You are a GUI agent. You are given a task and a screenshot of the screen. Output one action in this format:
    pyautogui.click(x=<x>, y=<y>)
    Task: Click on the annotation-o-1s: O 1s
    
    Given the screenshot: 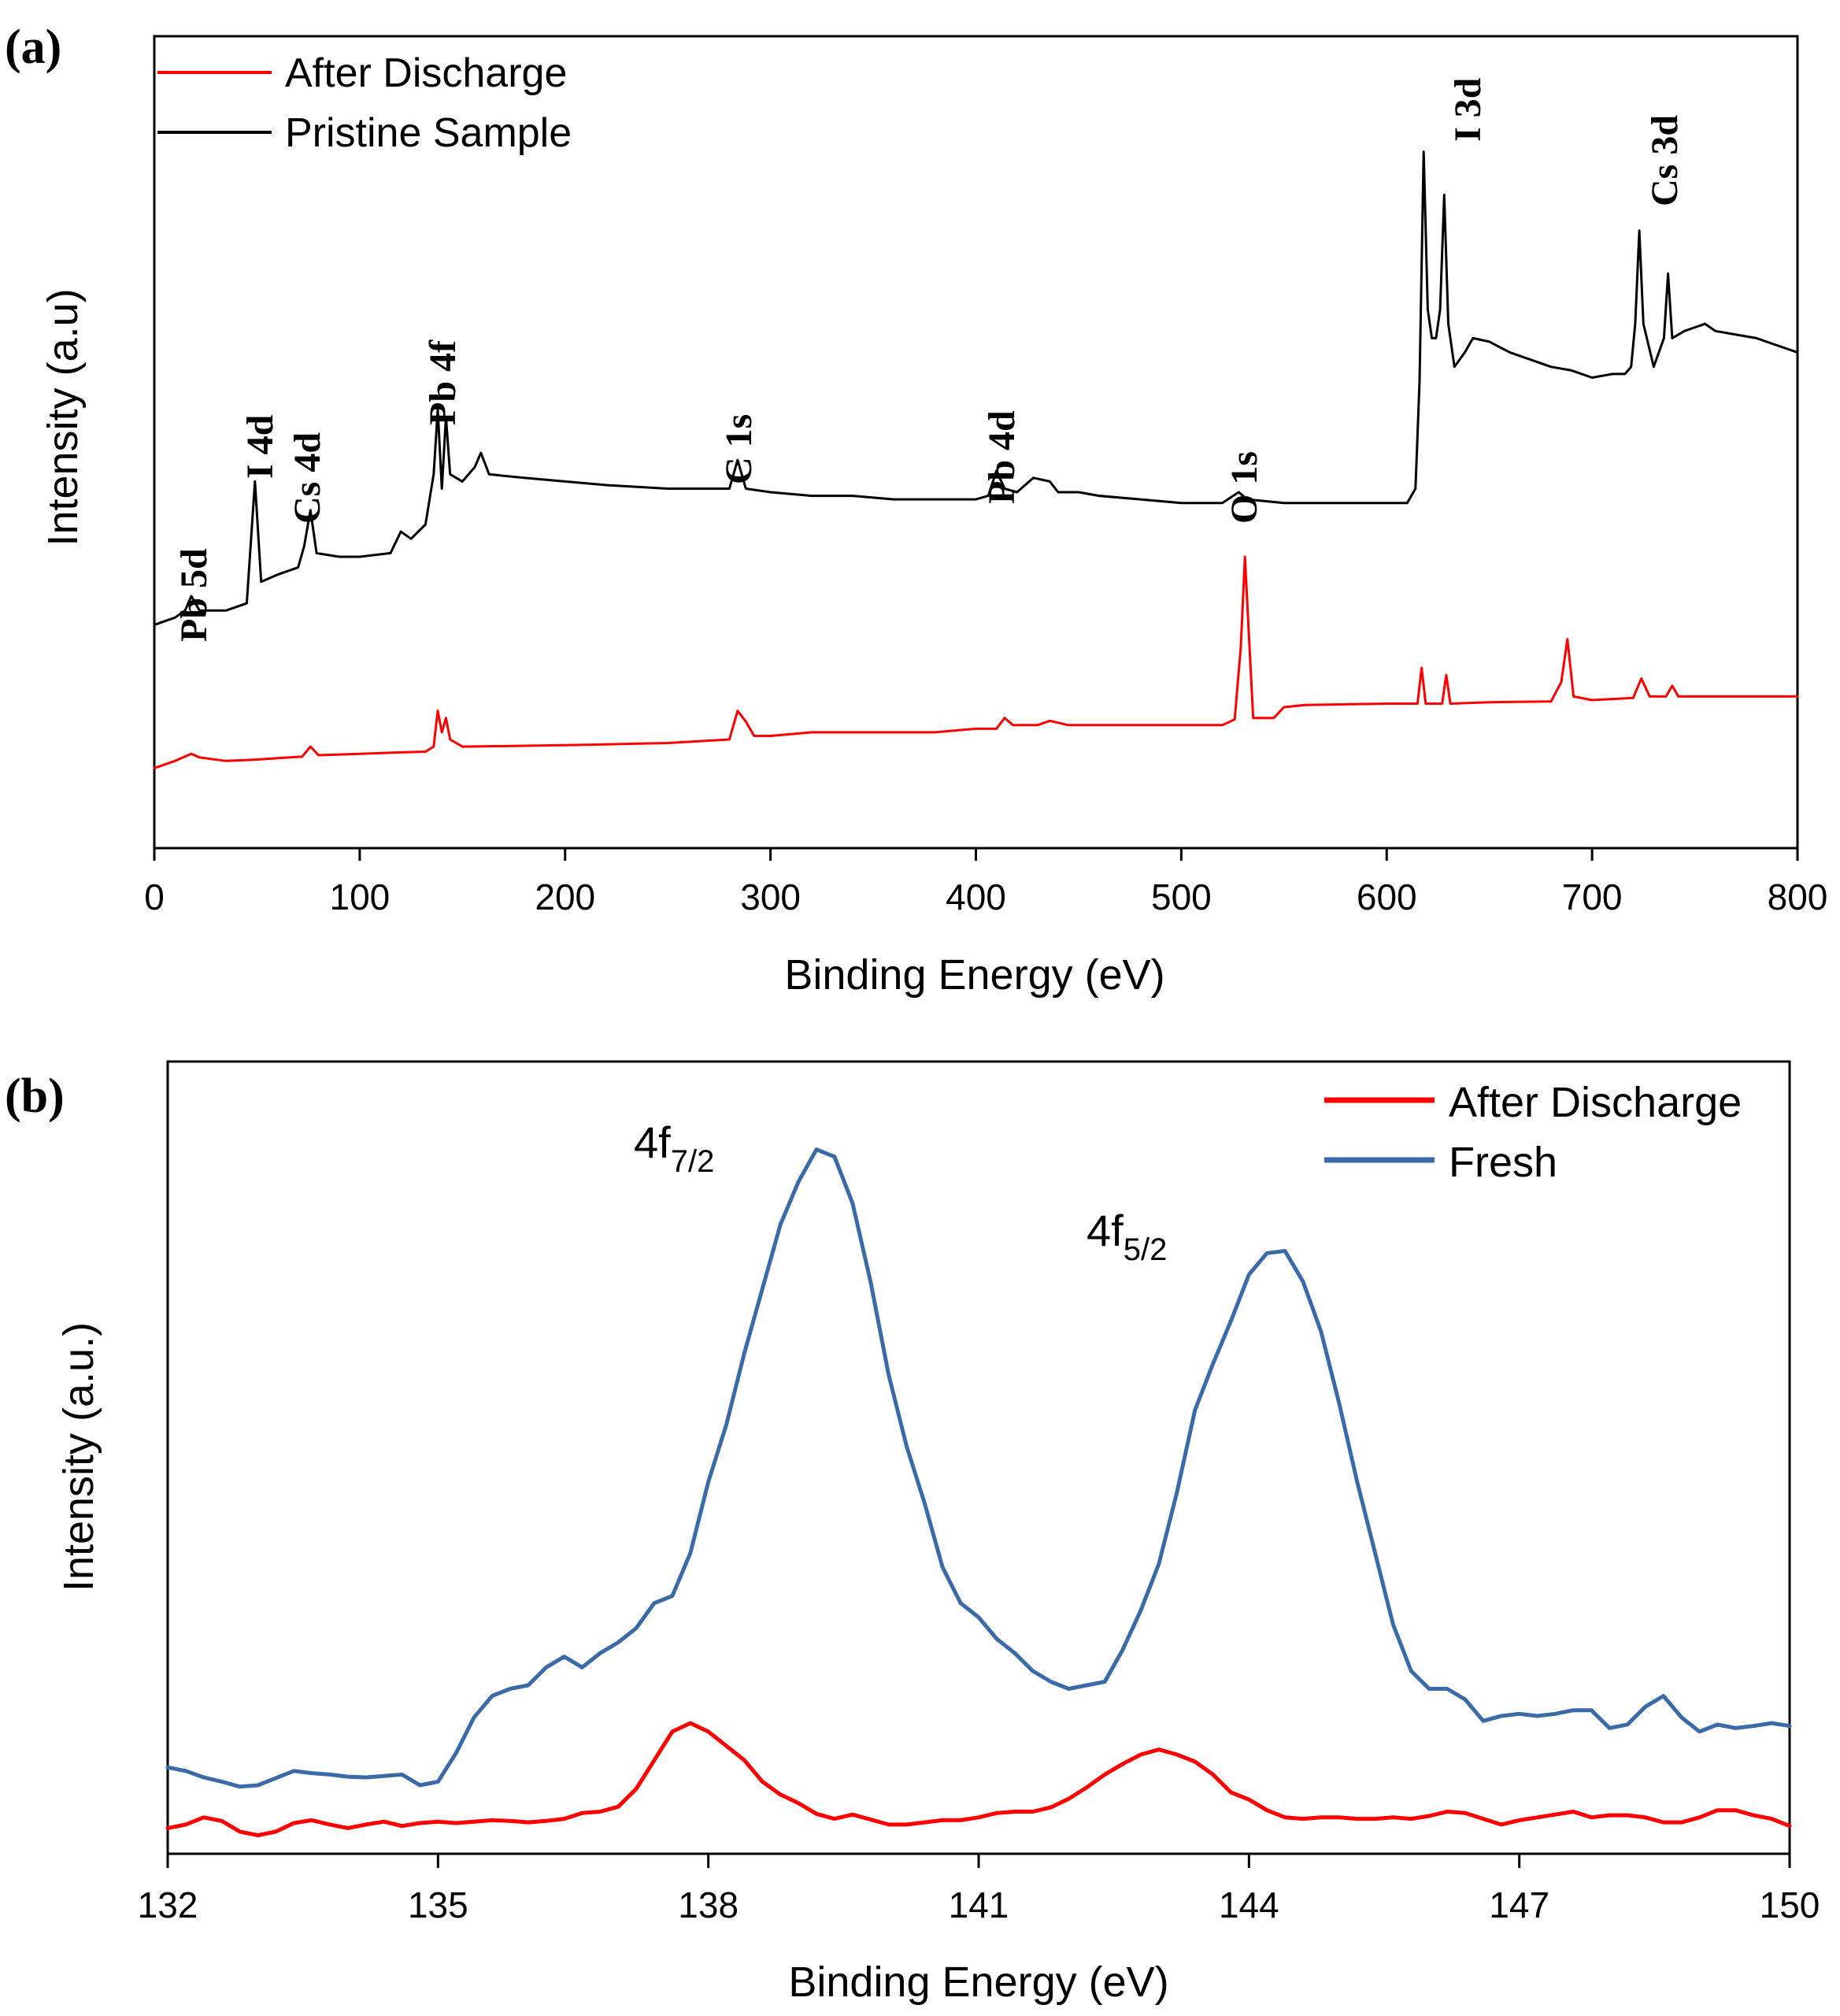 What is the action you would take?
    pyautogui.click(x=1244, y=487)
    